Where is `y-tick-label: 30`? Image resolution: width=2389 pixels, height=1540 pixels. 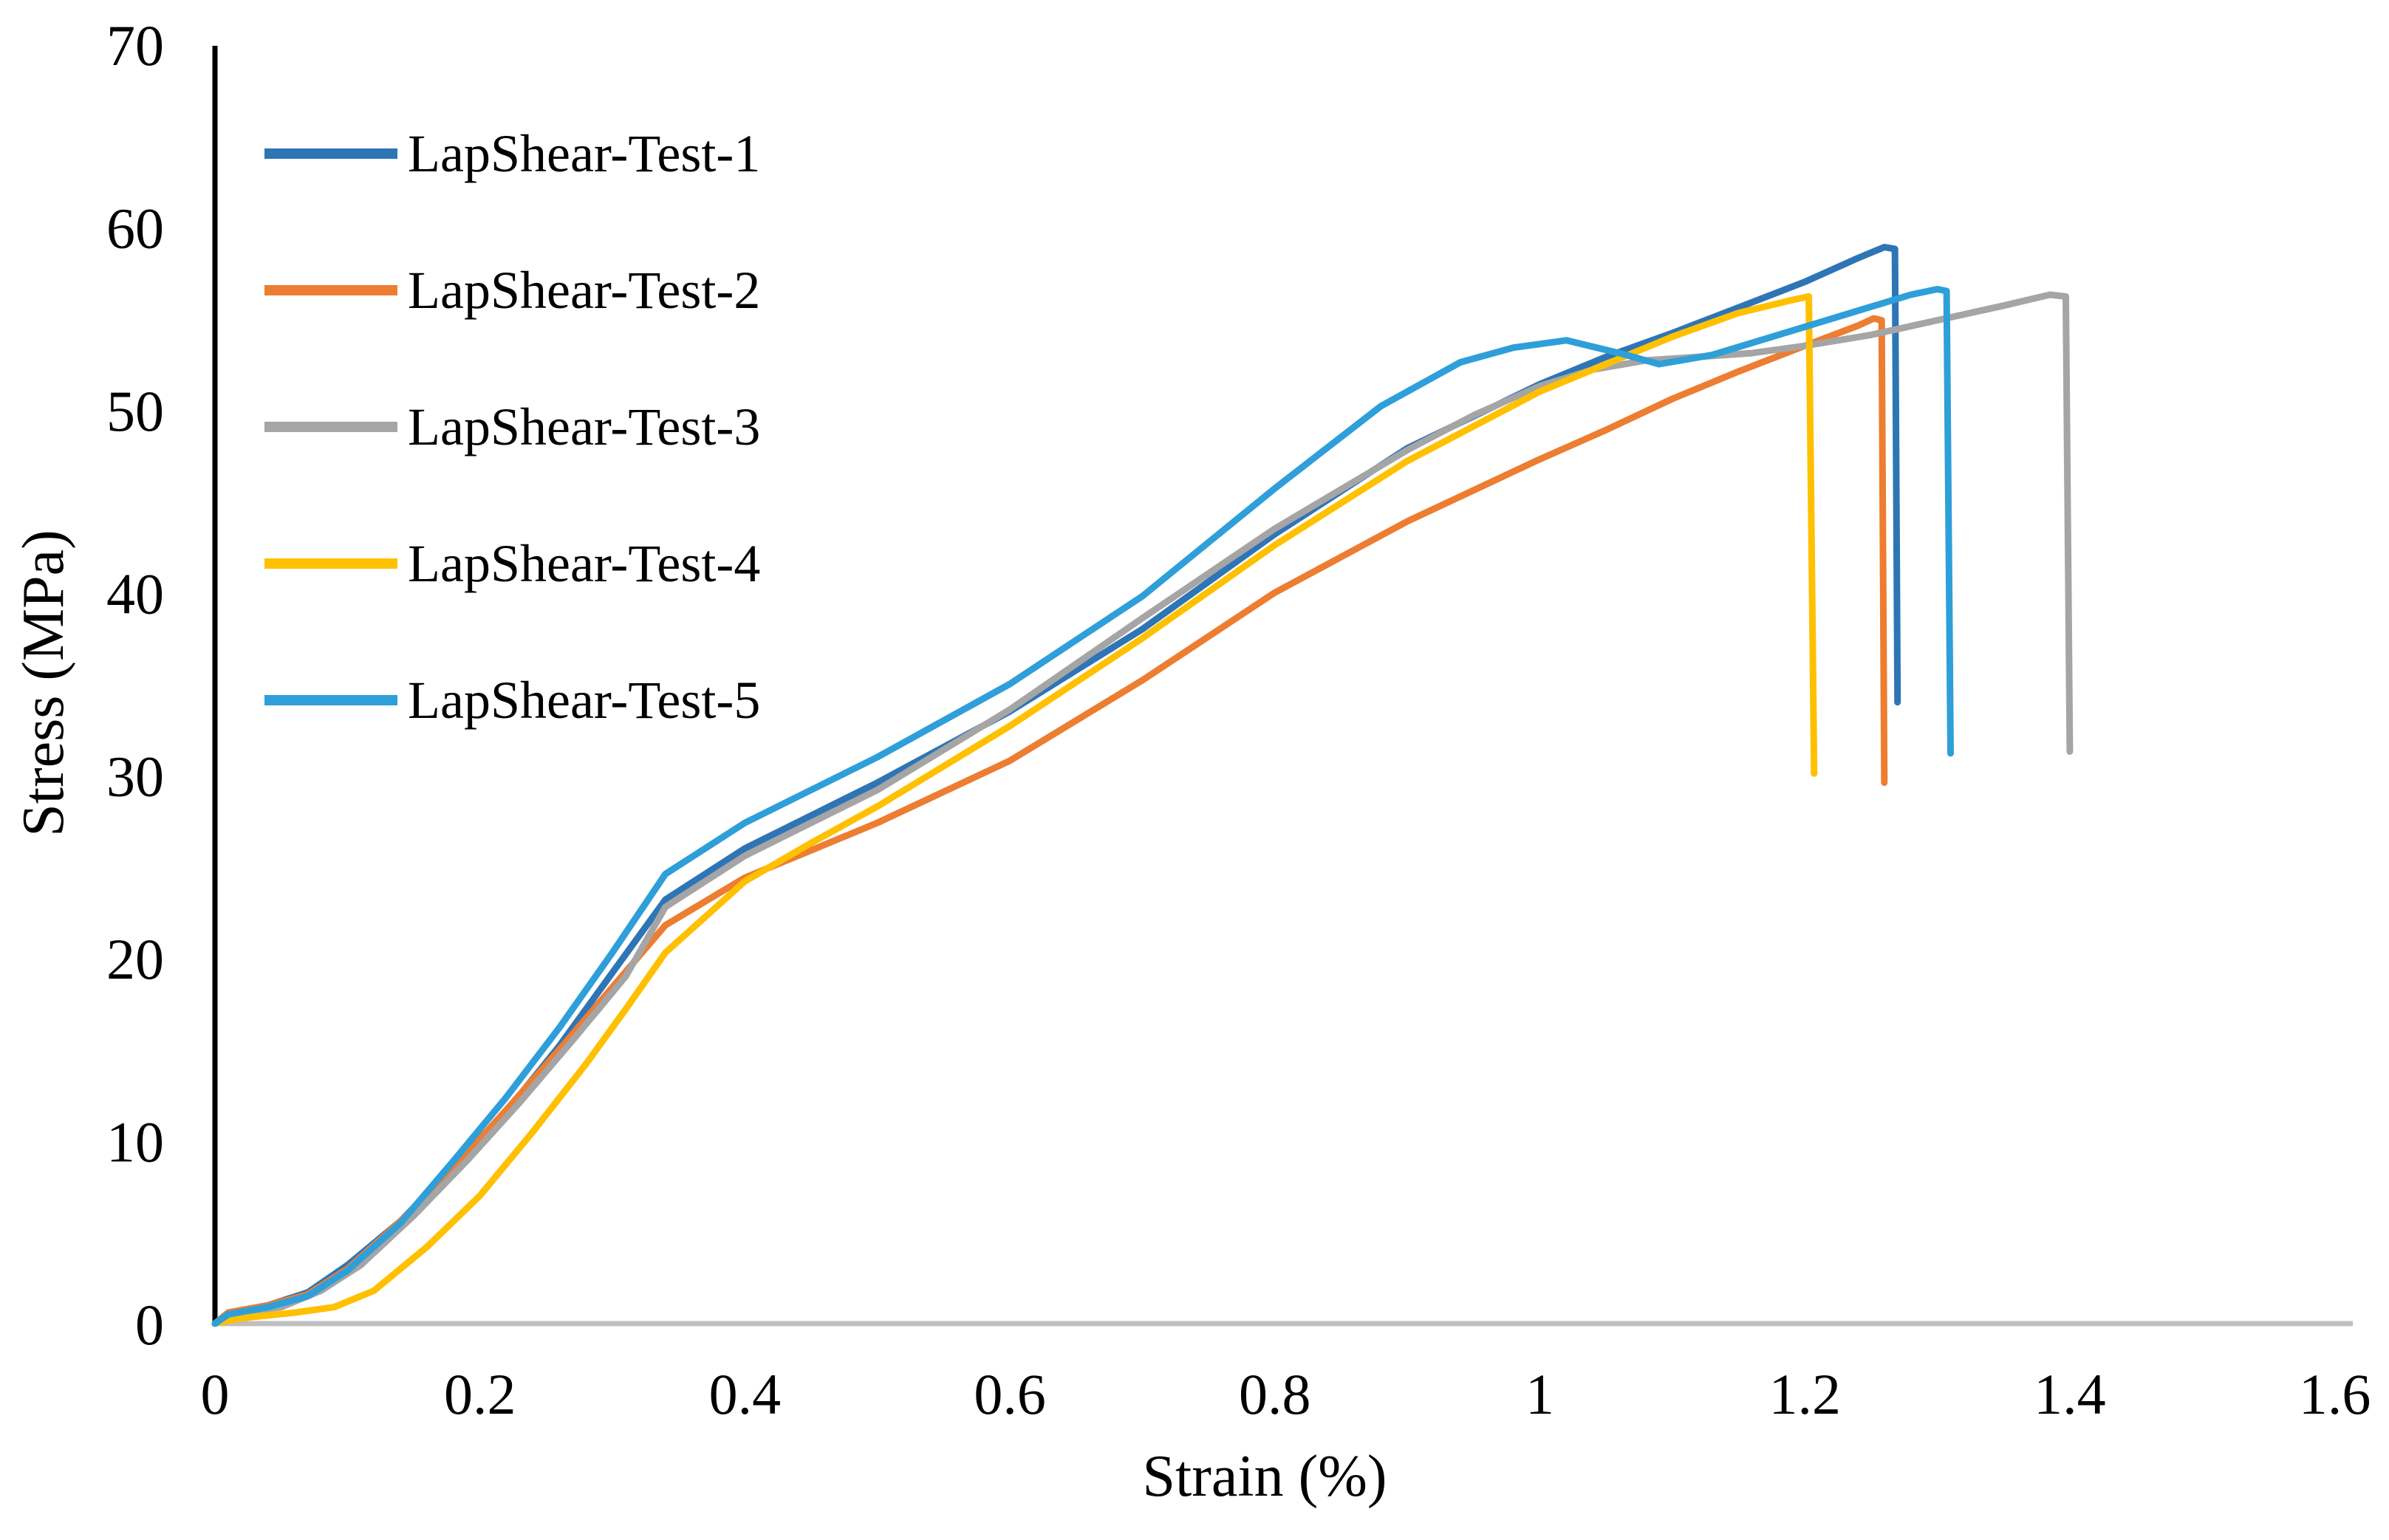
y-tick-label: 30 is located at coordinates (135, 777).